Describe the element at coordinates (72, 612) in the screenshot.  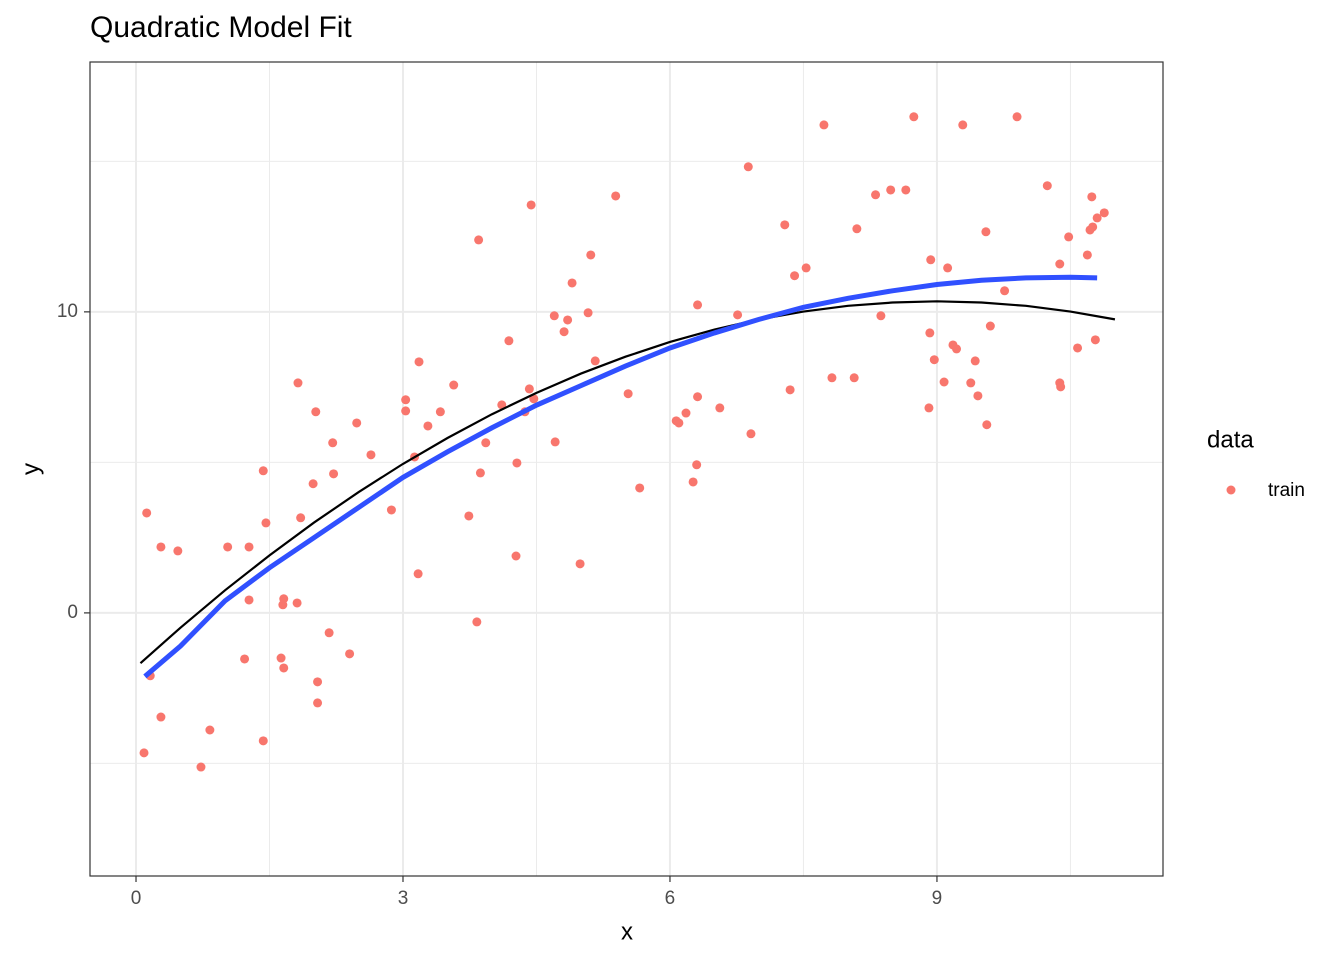
I see `y-tick-label: 0` at that location.